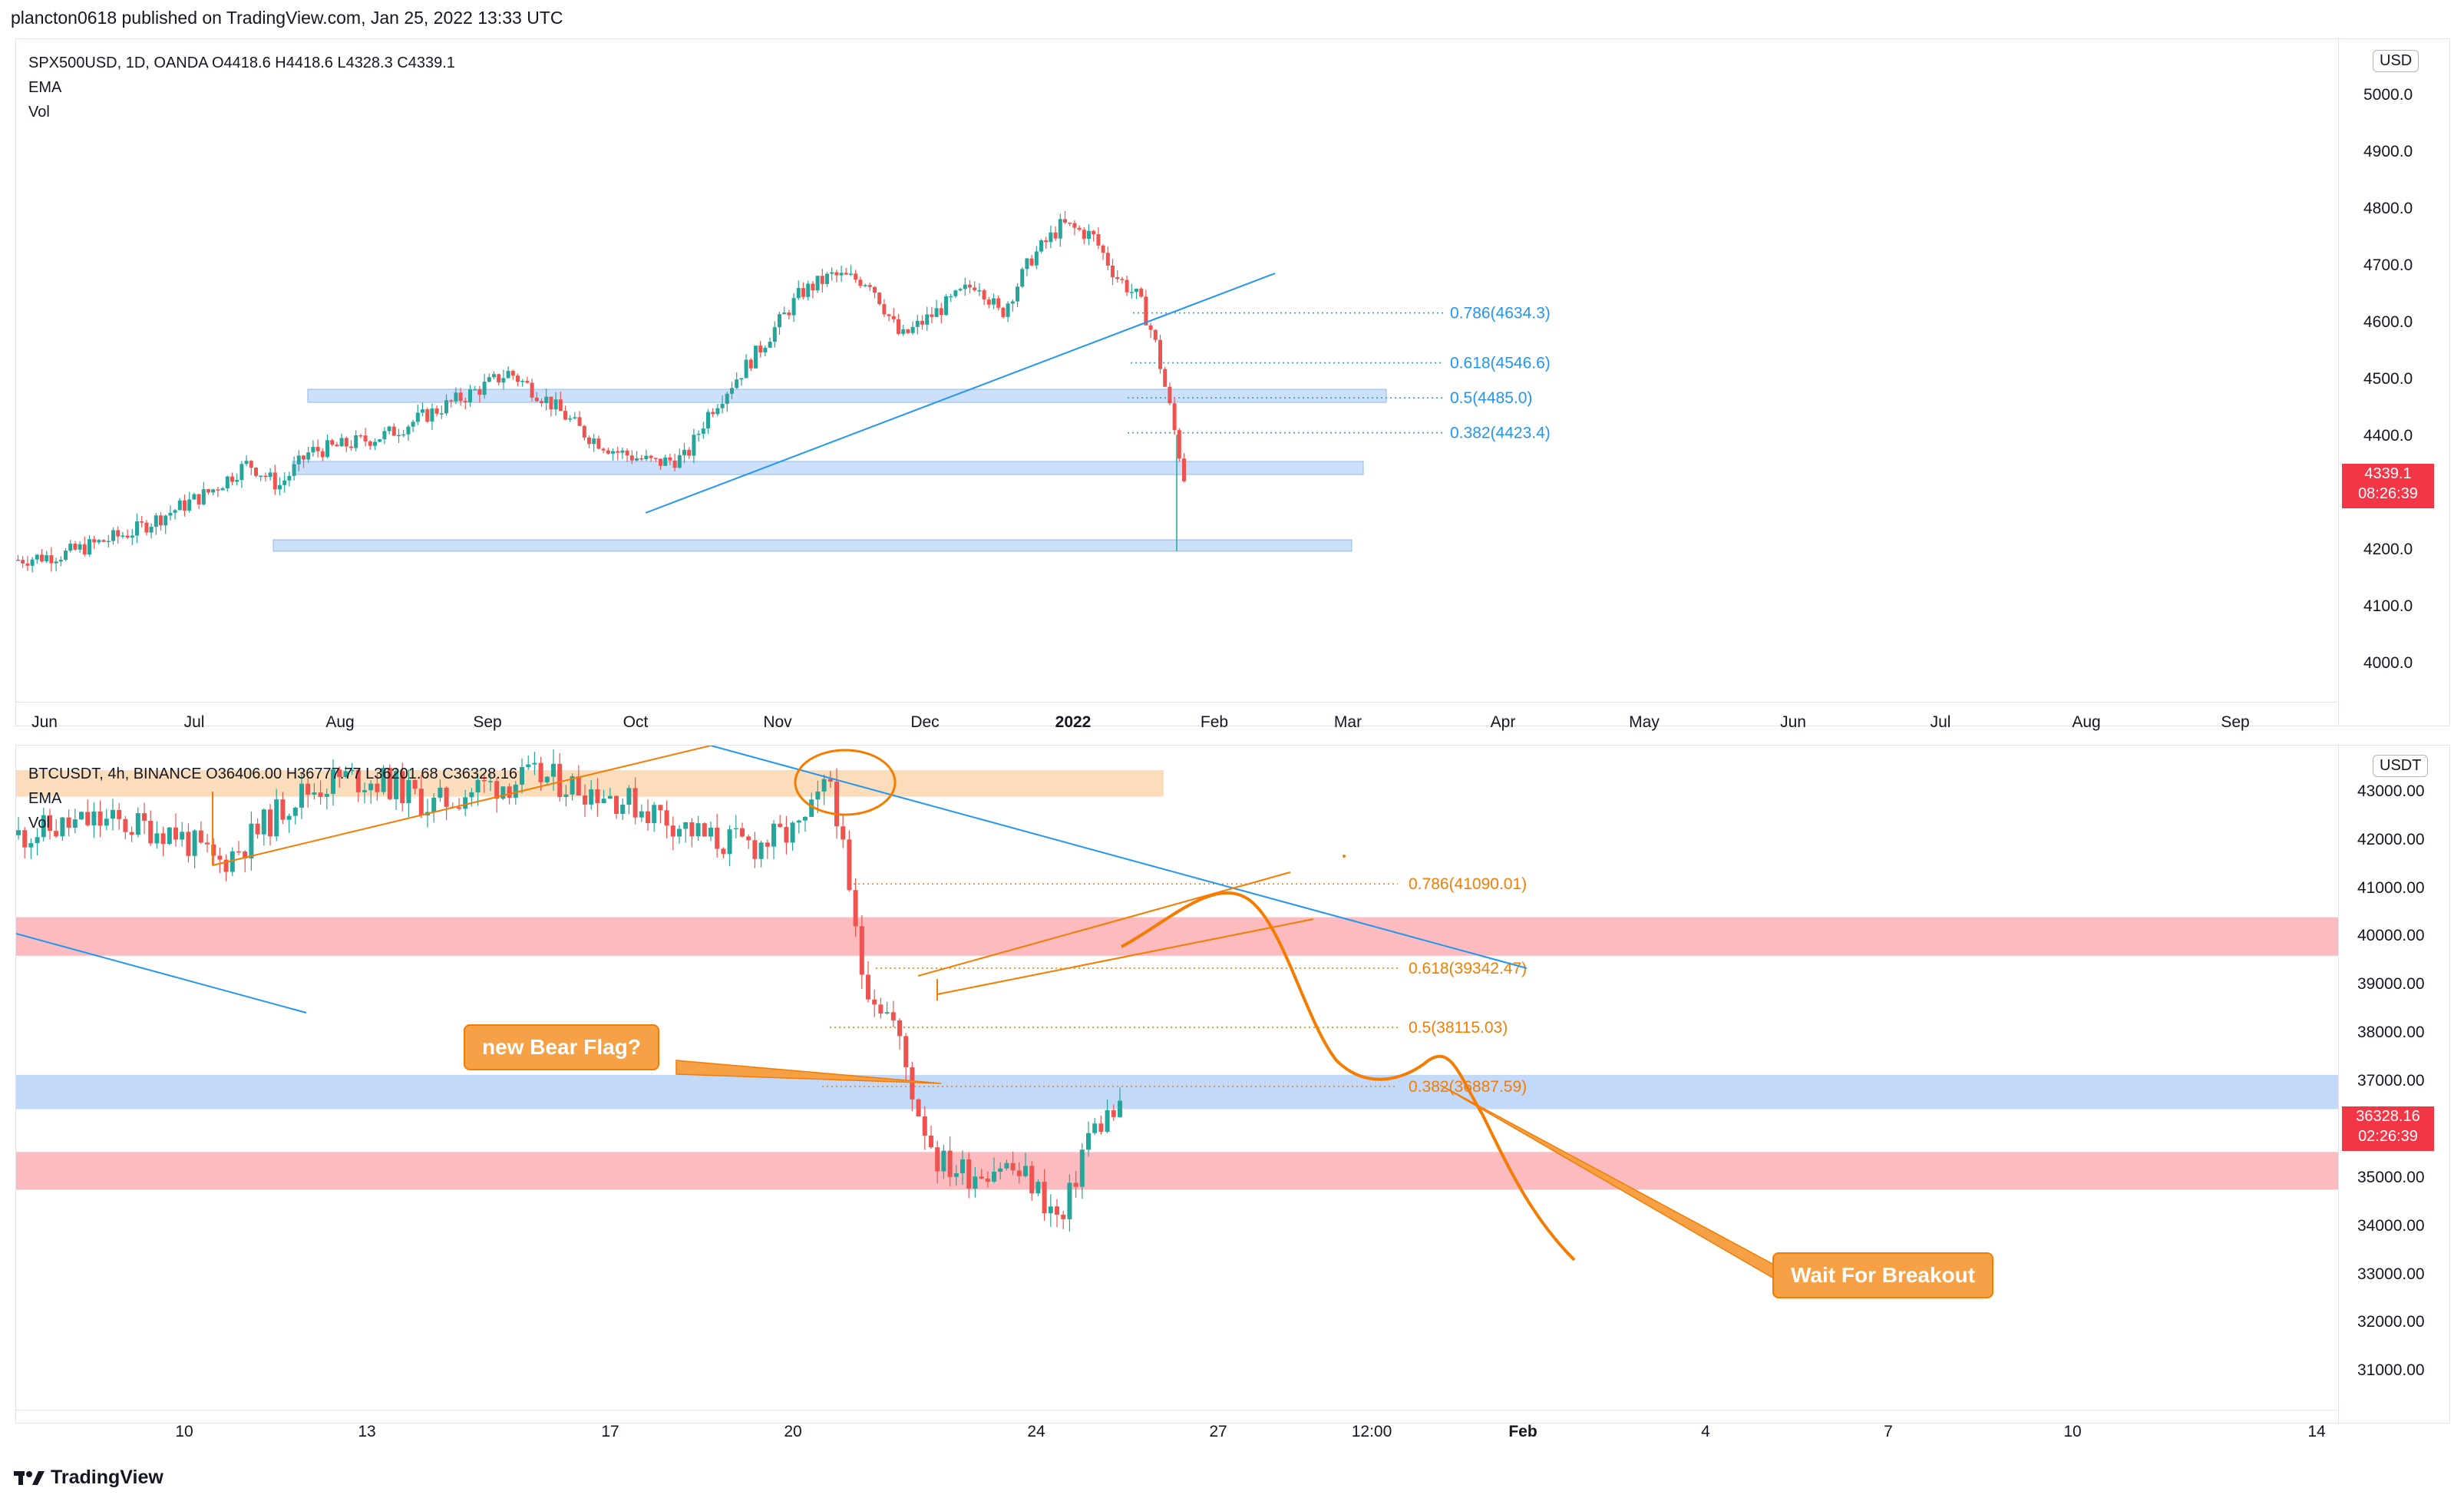  Describe the element at coordinates (2391, 1032) in the screenshot. I see `y-tick: 38000.00` at that location.